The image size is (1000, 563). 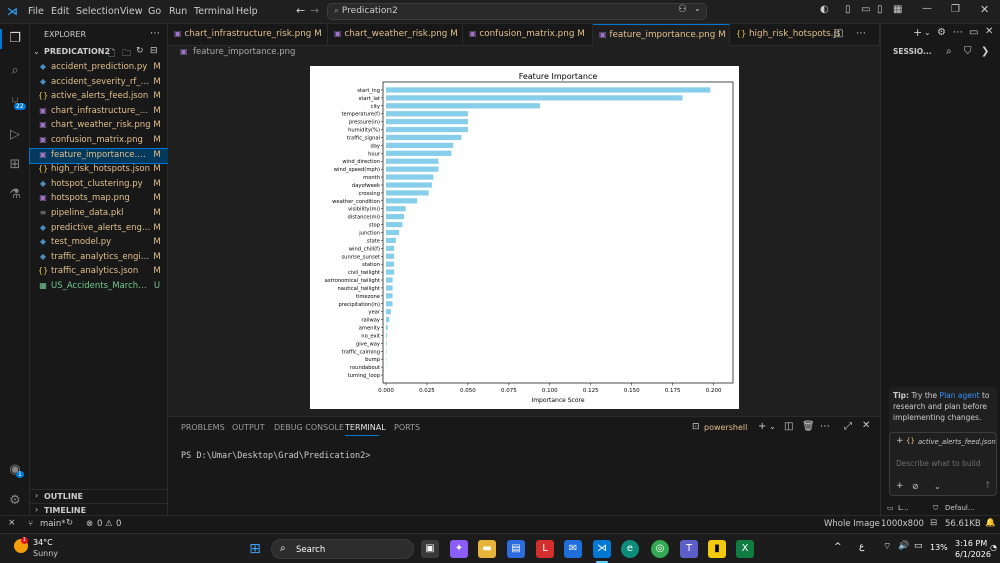 I want to click on close-panel-icon: ✕, so click(x=866, y=425).